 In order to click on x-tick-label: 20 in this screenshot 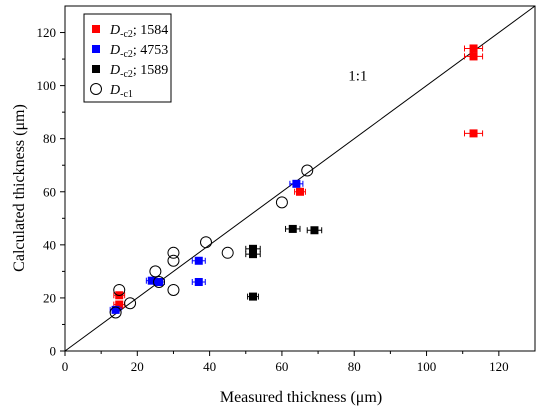, I will do `click(137, 366)`.